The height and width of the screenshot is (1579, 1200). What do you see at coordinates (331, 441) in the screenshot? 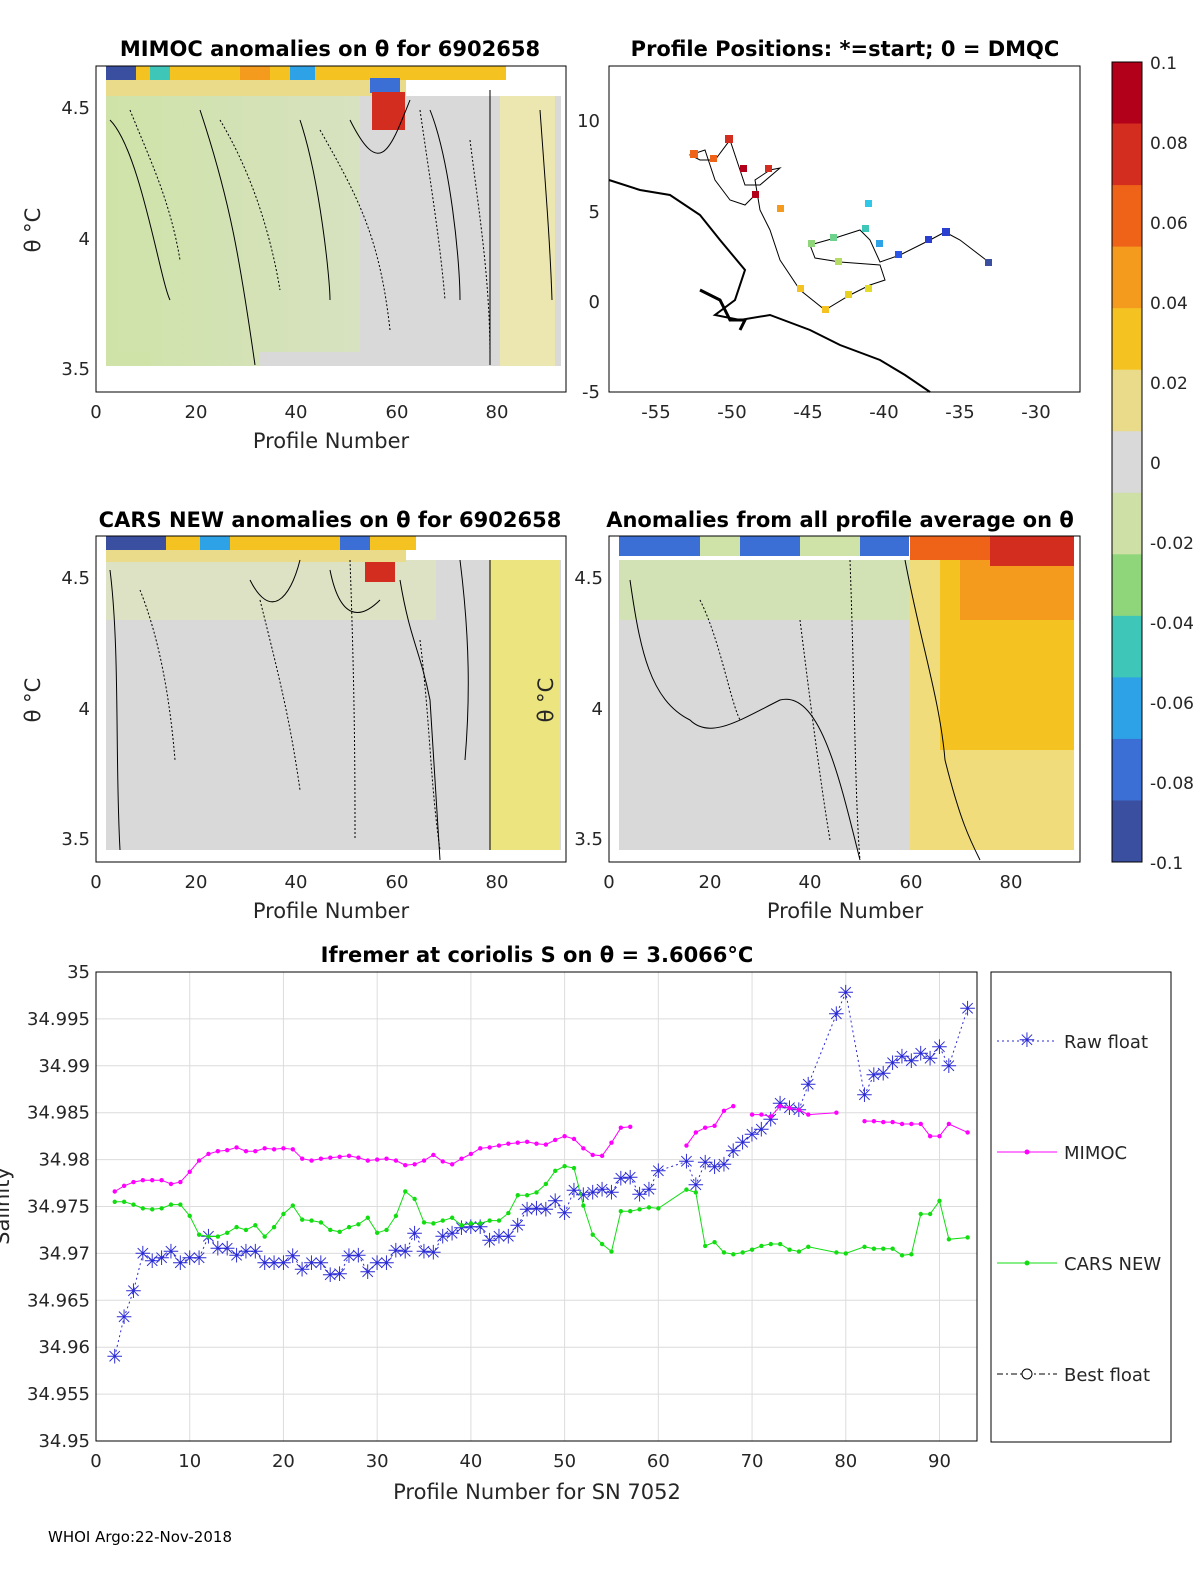
I see `mimoc-xlabel: Profile Number` at bounding box center [331, 441].